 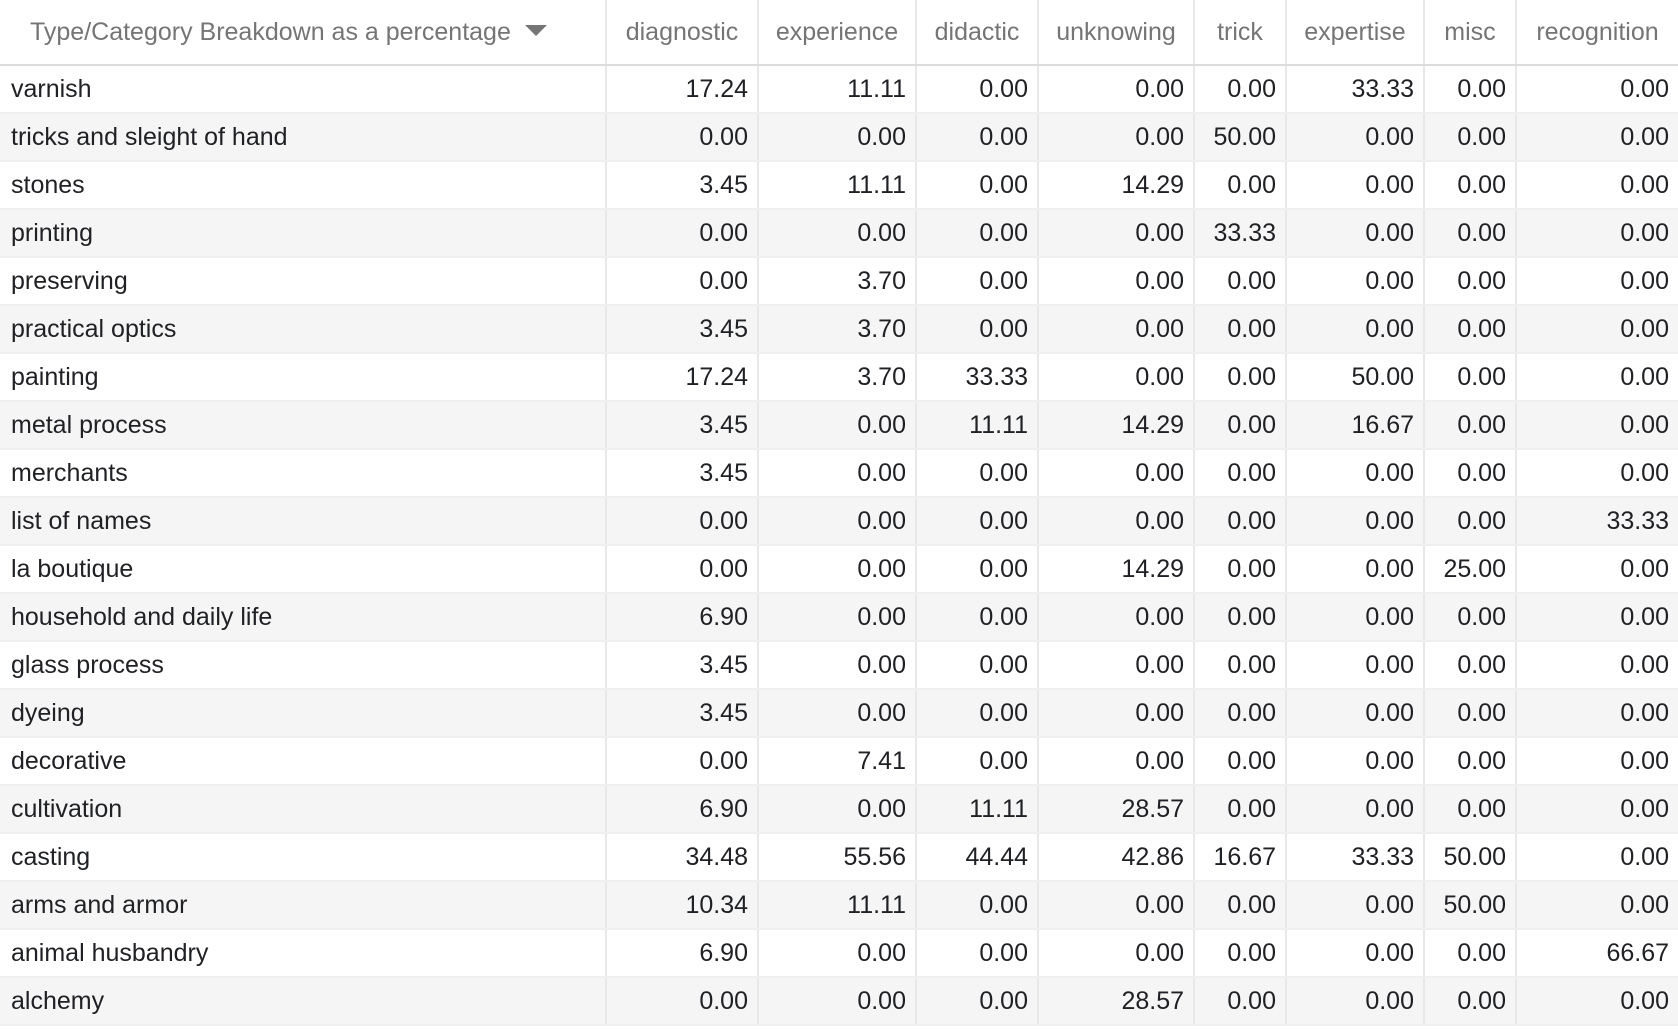 What do you see at coordinates (682, 33) in the screenshot?
I see `column-header-diagnostic: diagnostic` at bounding box center [682, 33].